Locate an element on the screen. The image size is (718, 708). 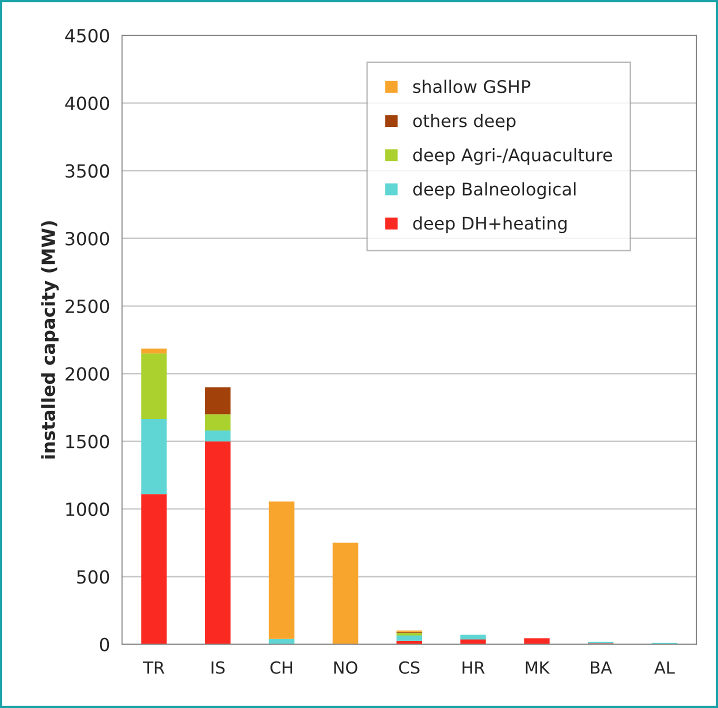
legend-label: deep Agri-/Aquaculture is located at coordinates (512, 156).